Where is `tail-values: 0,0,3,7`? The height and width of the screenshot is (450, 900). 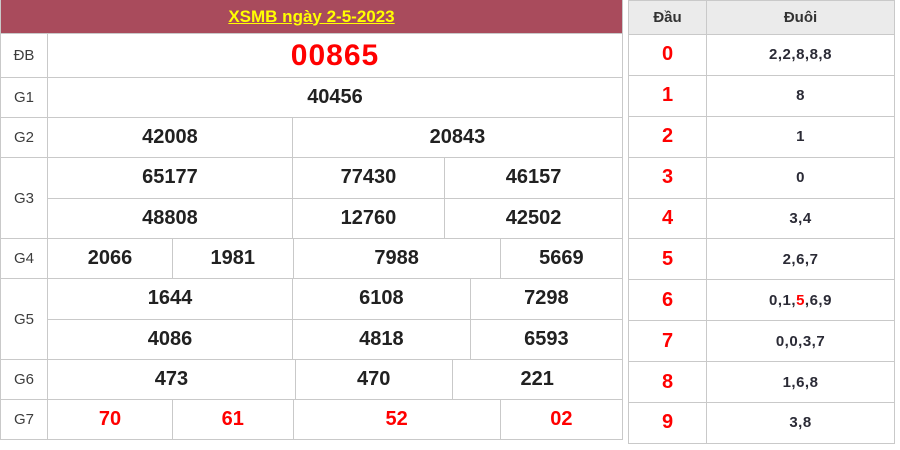 tail-values: 0,0,3,7 is located at coordinates (800, 341).